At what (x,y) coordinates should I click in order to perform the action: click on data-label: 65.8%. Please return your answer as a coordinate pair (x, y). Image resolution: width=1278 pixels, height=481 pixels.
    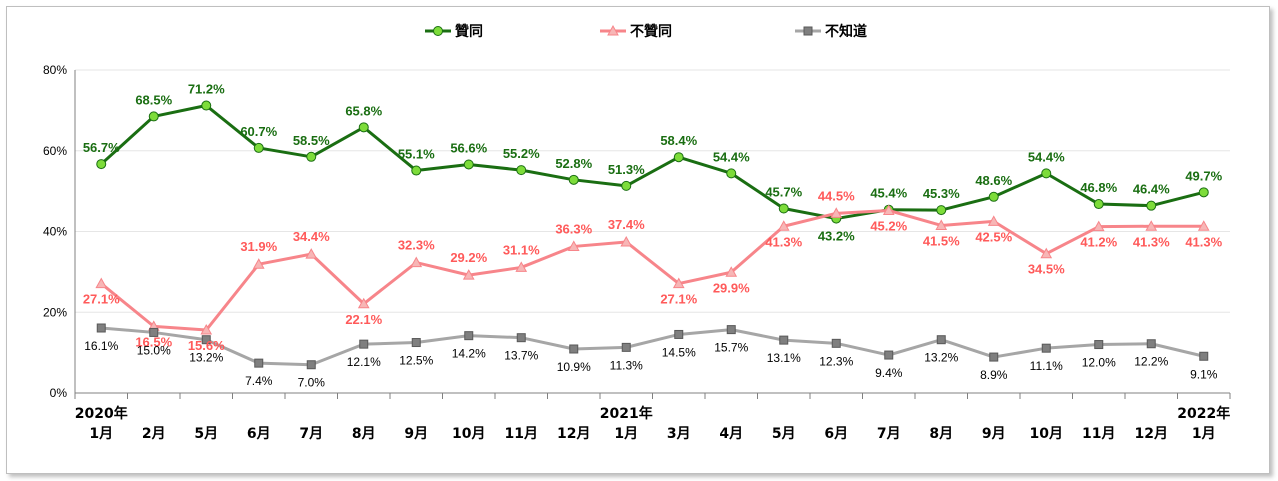
    Looking at the image, I should click on (363, 110).